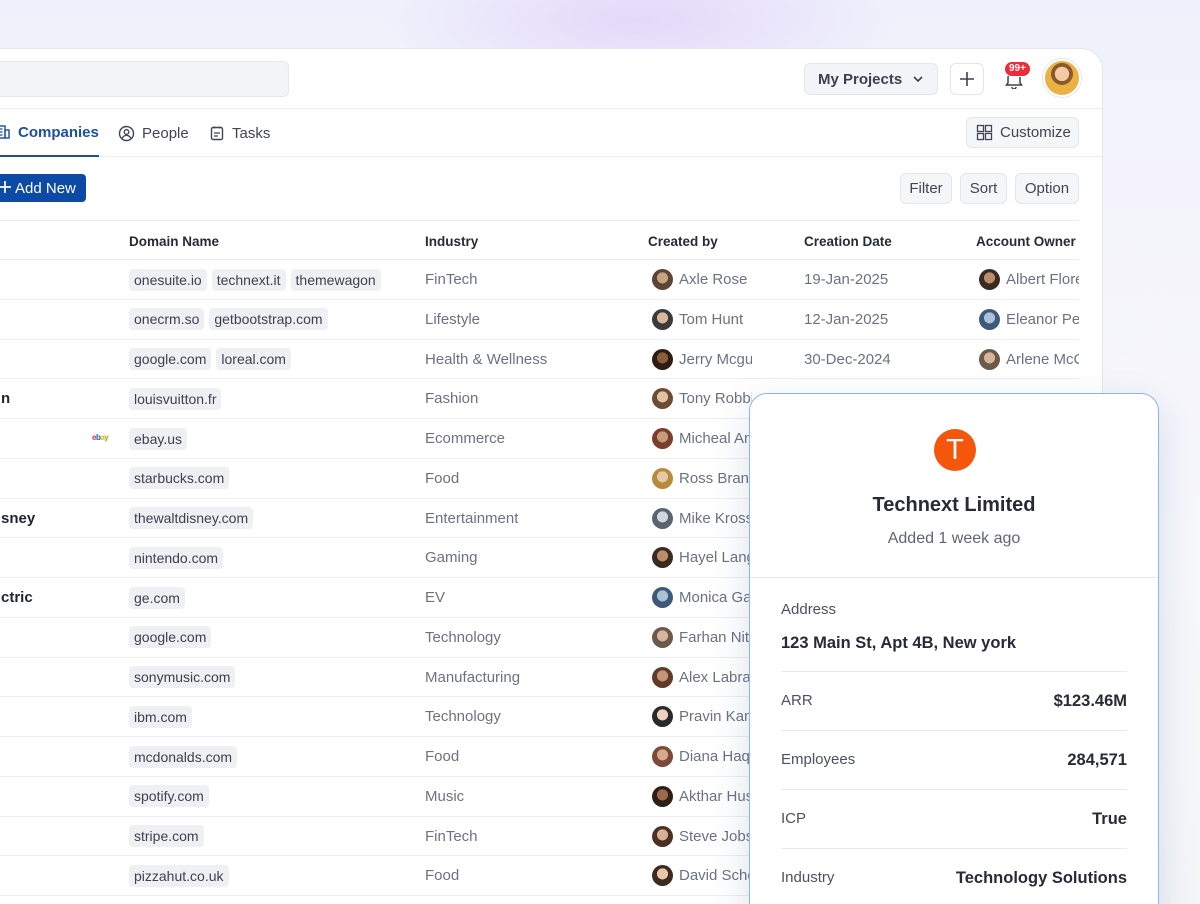 The height and width of the screenshot is (904, 1200). I want to click on employees-label: Employees, so click(818, 759).